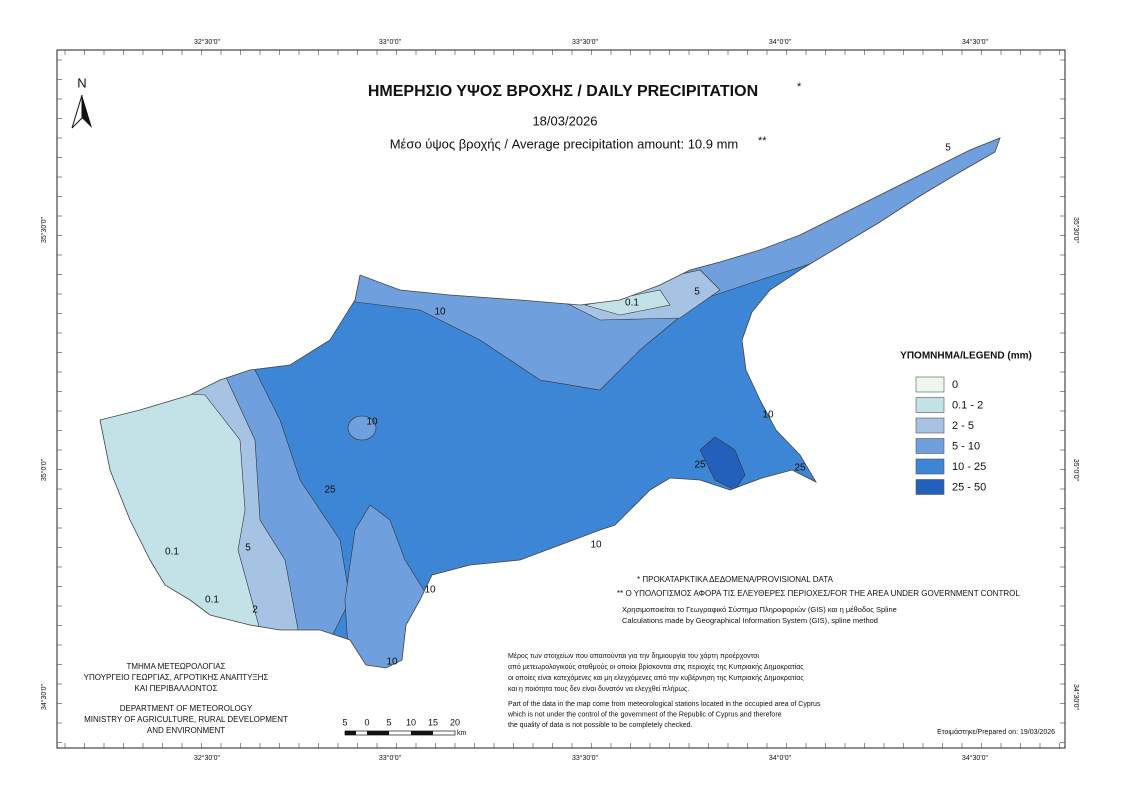 This screenshot has width=1122, height=794. Describe the element at coordinates (969, 487) in the screenshot. I see `legend-label: 25 - 50` at that location.